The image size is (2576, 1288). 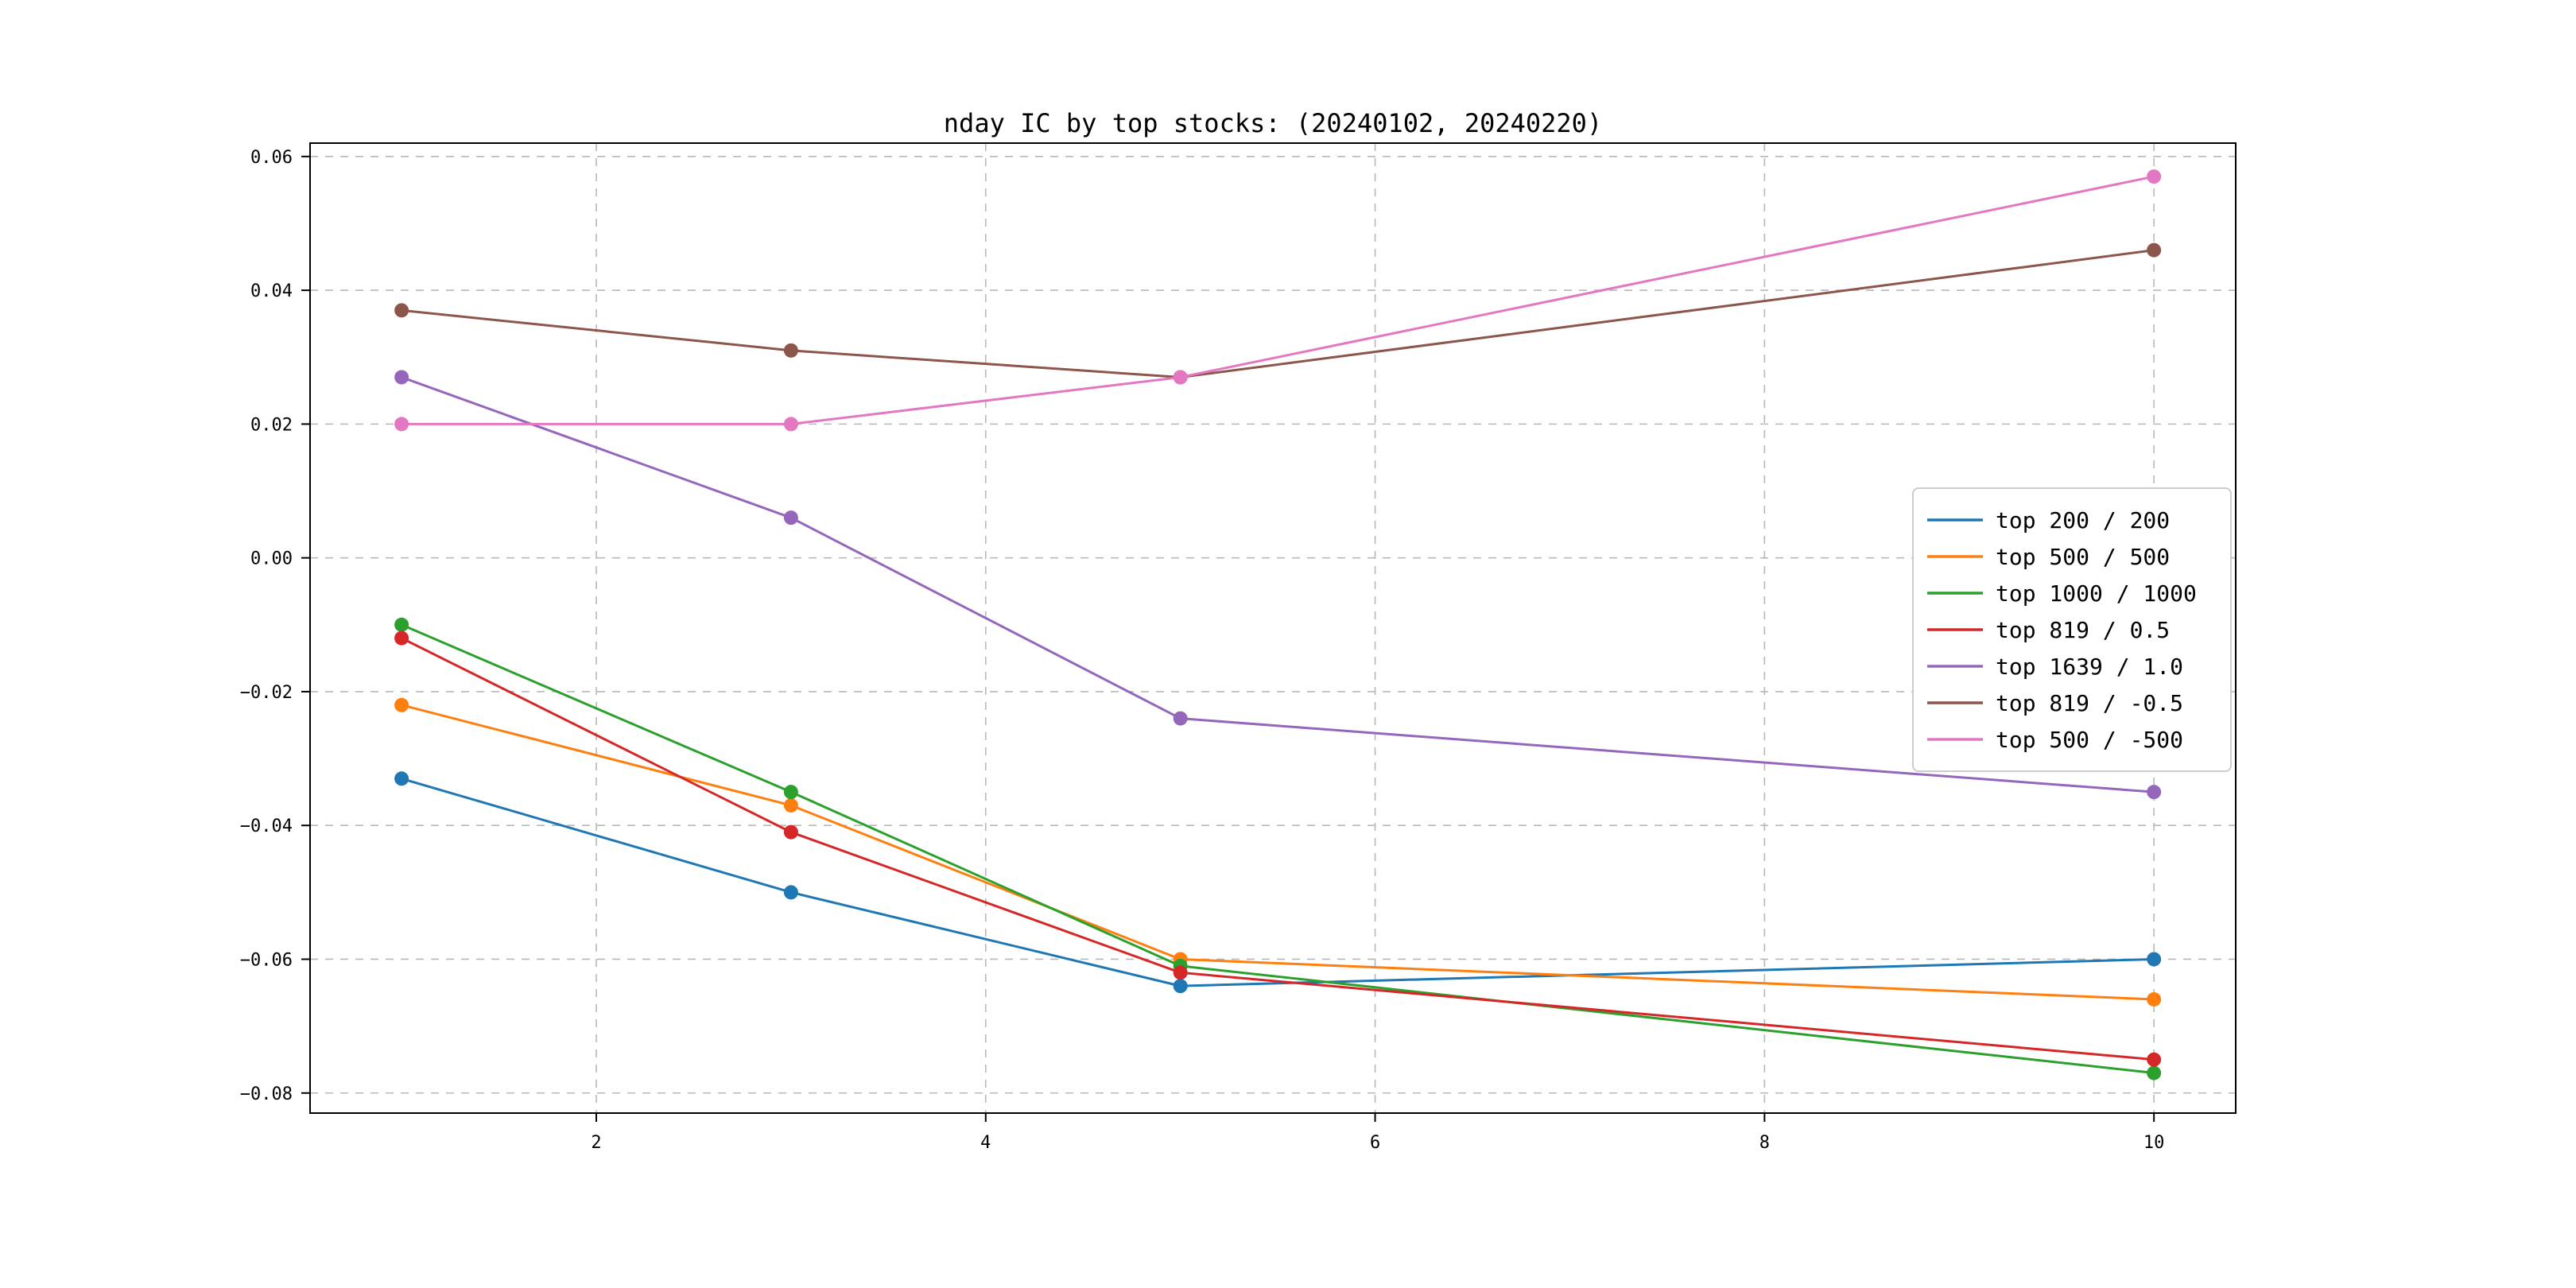 What do you see at coordinates (2083, 630) in the screenshot?
I see `legend-entry-label: top 819 / 0.5` at bounding box center [2083, 630].